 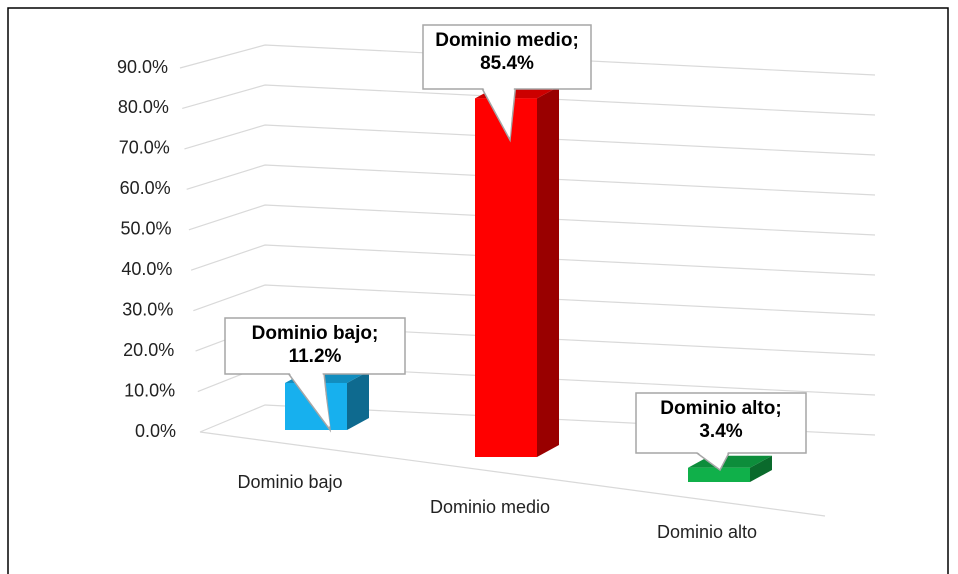 I want to click on y-tick-label: 10.0%, so click(x=149, y=390).